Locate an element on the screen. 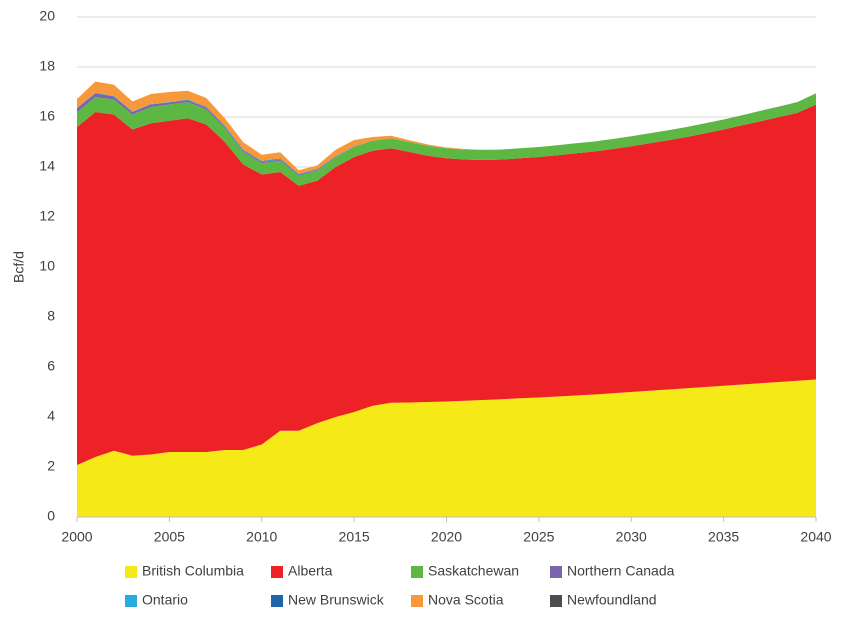  y-tick-label: 8 is located at coordinates (51, 316).